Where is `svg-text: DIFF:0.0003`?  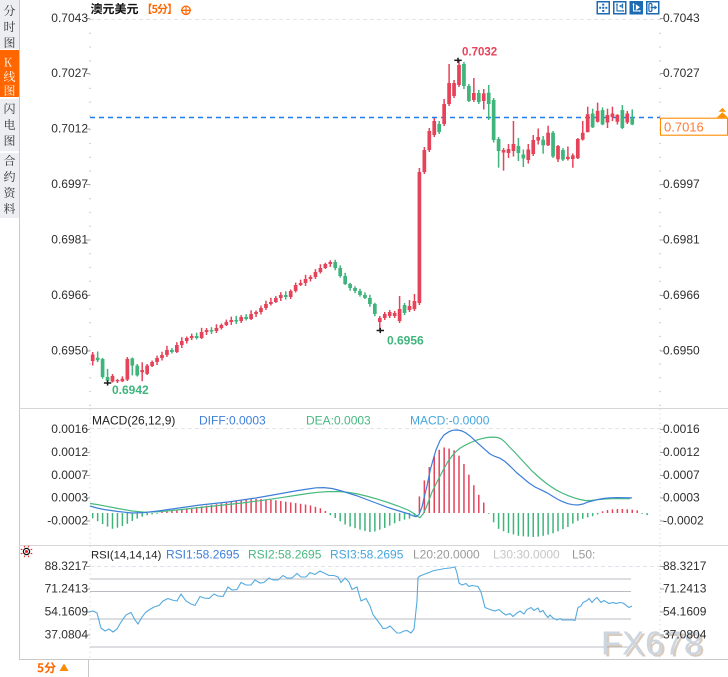
svg-text: DIFF:0.0003 is located at coordinates (232, 421).